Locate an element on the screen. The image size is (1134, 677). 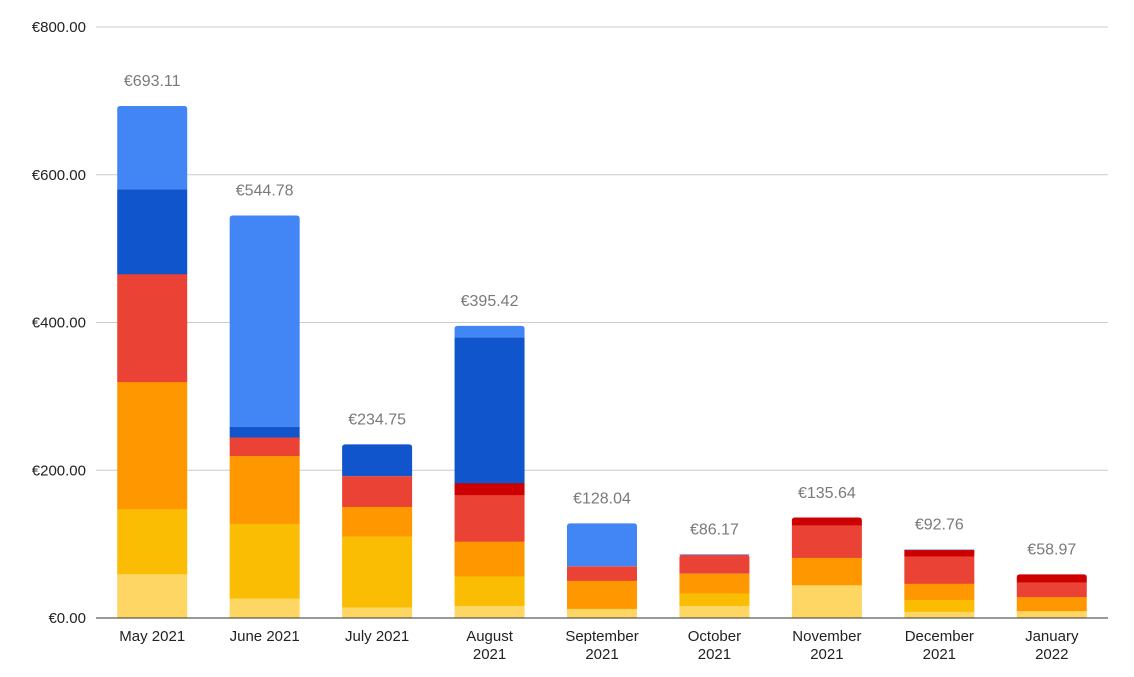
x-tick-label: June 2021 is located at coordinates (265, 636).